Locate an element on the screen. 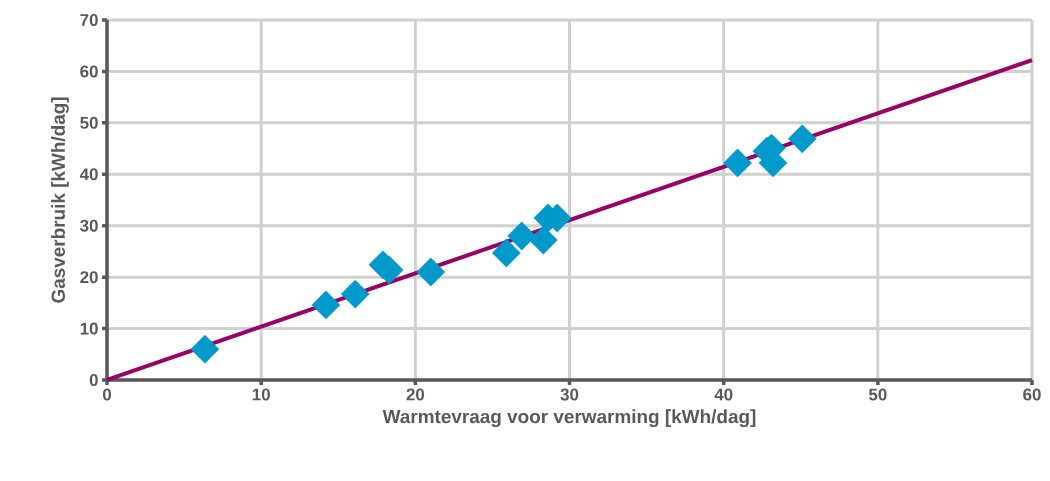  y-tick-label: 30 is located at coordinates (89, 225).